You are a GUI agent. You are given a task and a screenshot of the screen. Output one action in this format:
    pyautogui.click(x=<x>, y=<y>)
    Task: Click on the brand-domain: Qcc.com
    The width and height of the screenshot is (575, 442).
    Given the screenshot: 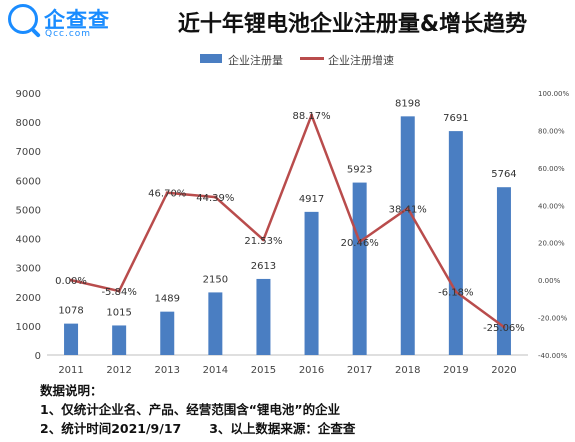 What is the action you would take?
    pyautogui.click(x=68, y=34)
    